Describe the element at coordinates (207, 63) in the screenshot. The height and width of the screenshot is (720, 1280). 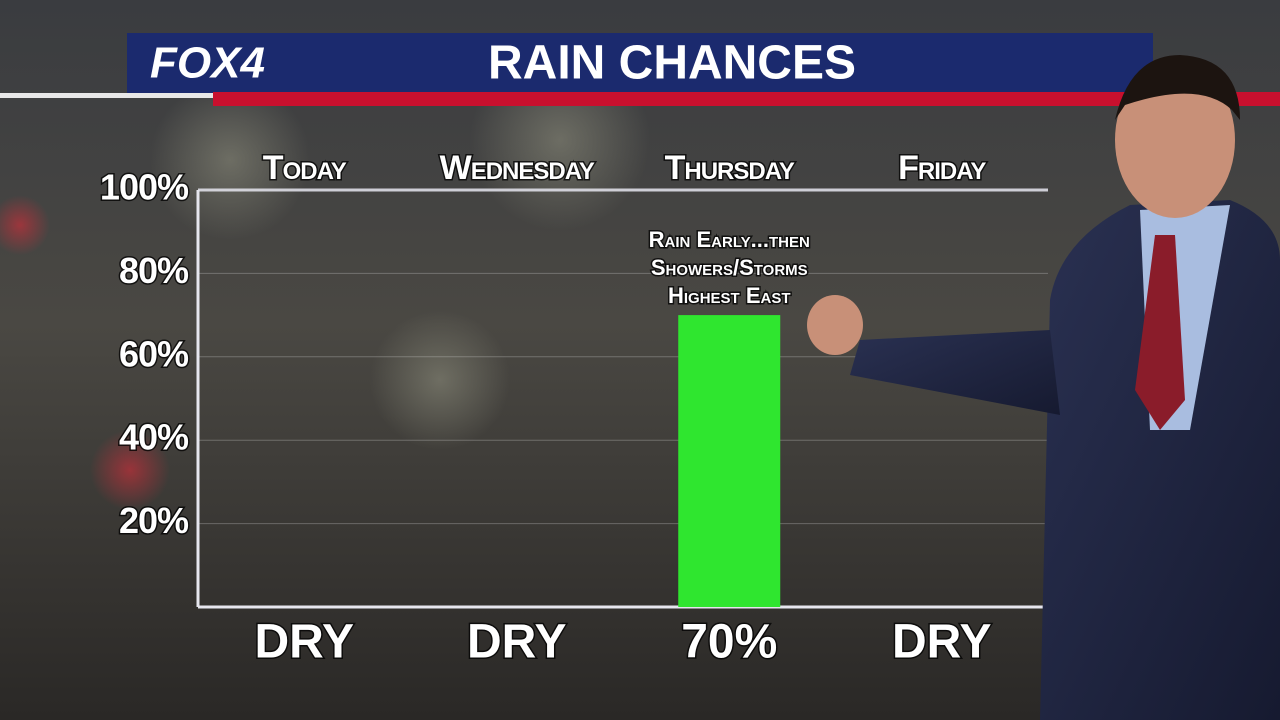
I see `logo: FOX4` at that location.